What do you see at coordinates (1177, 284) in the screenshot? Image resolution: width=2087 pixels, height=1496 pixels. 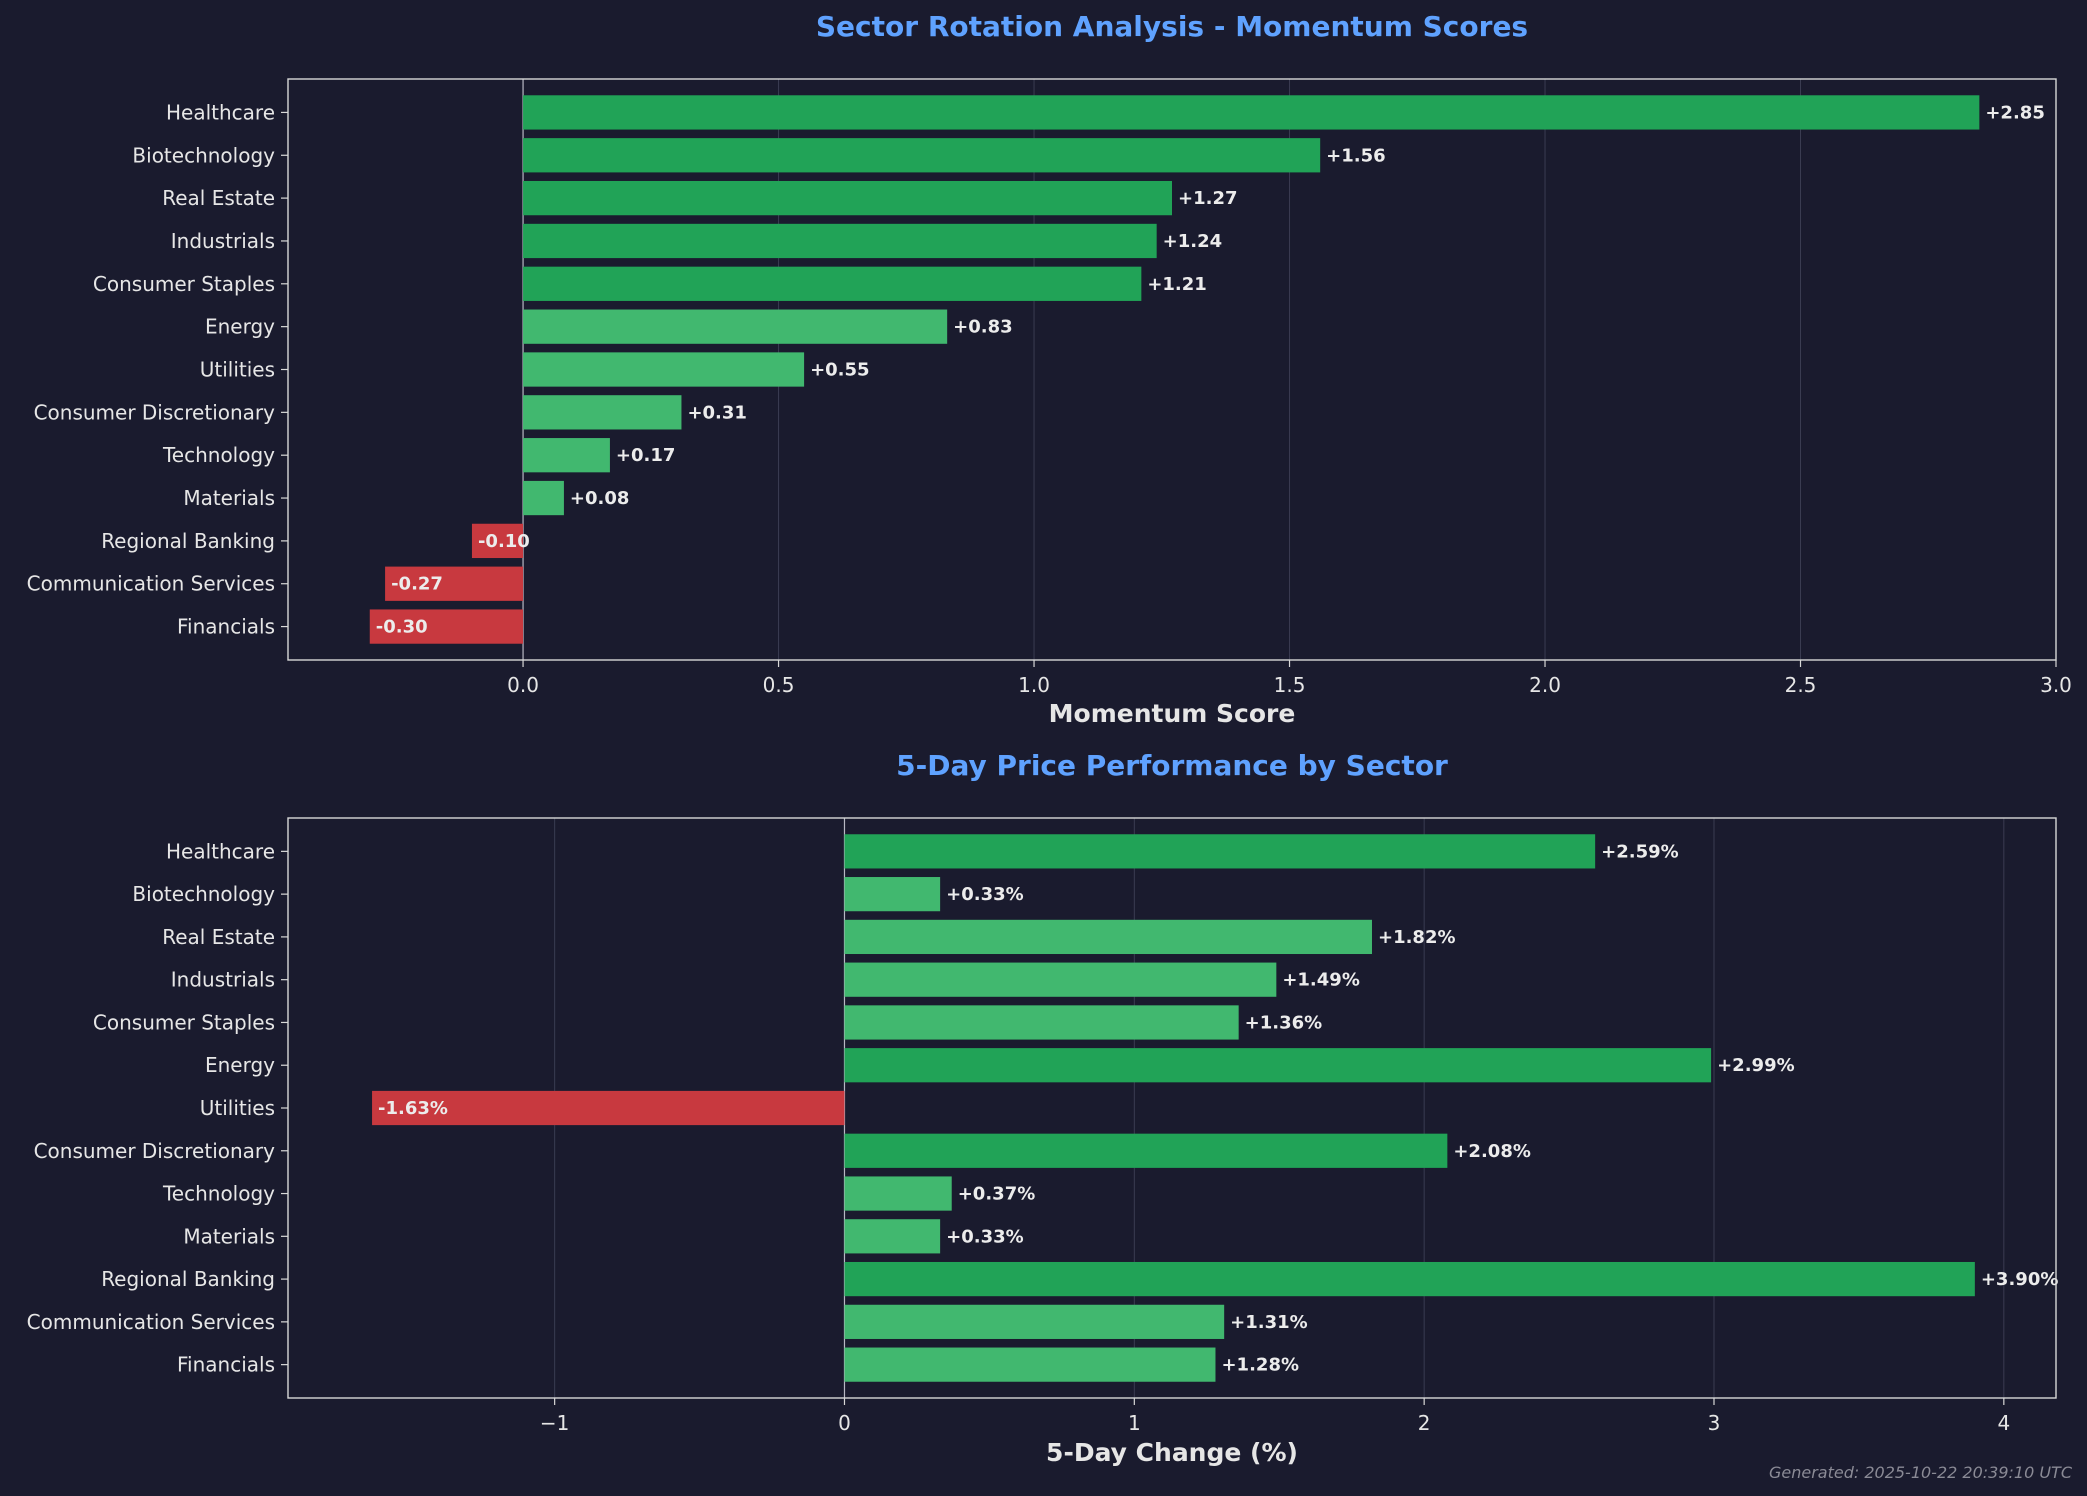 I see `momentum-value-label: +1.21` at bounding box center [1177, 284].